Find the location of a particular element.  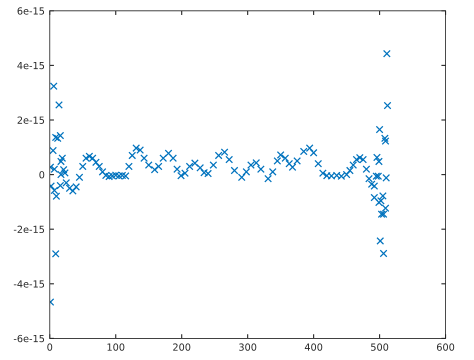

x-tick-label: 100 is located at coordinates (116, 347).